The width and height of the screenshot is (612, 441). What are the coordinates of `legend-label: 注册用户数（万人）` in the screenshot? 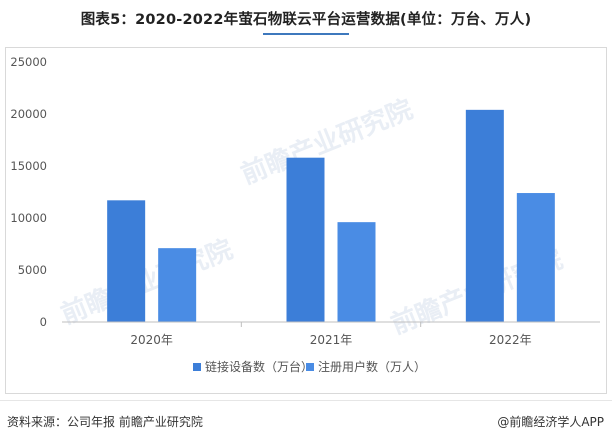 It's located at (372, 366).